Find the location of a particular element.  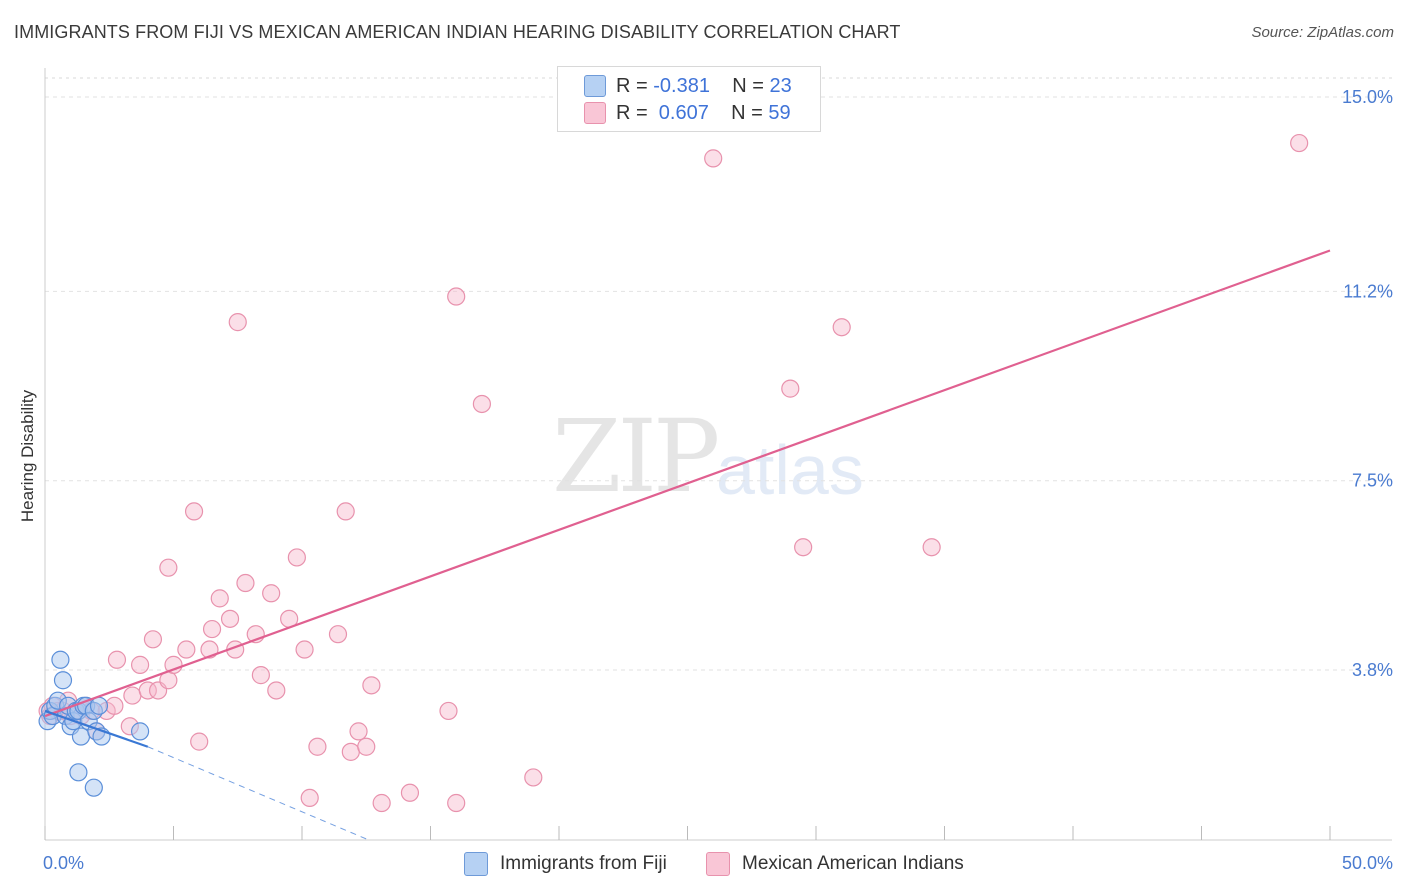

legend-row-mexam: R = 0.607 N = 59 is located at coordinates (687, 113).